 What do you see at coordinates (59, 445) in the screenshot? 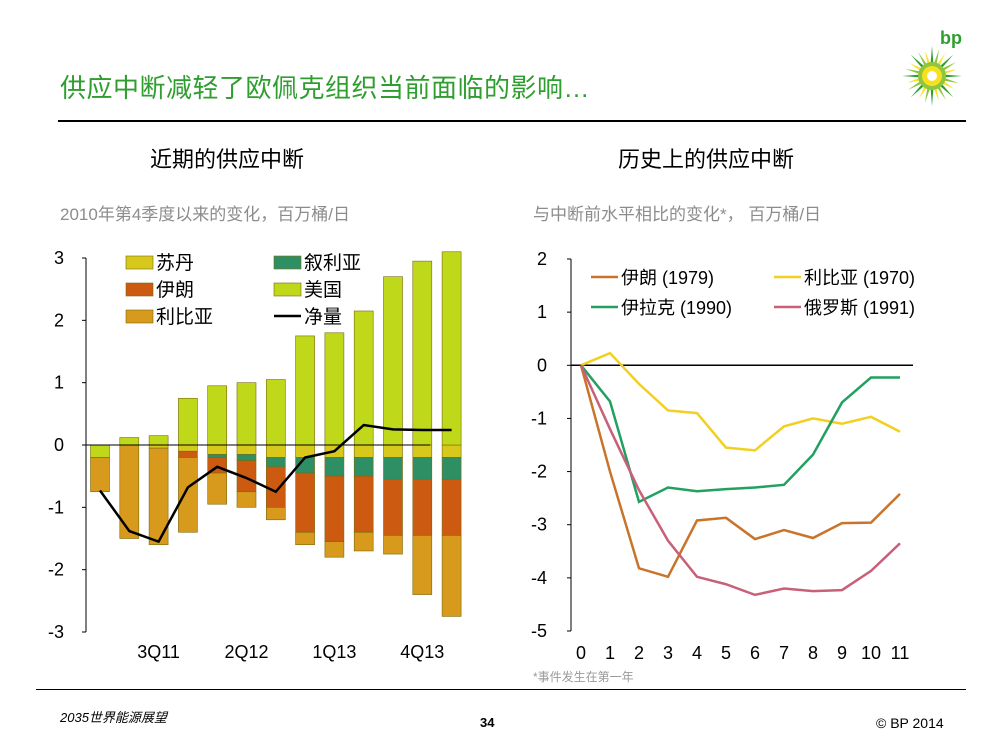
I see `left-y-tick-label: 0` at bounding box center [59, 445].